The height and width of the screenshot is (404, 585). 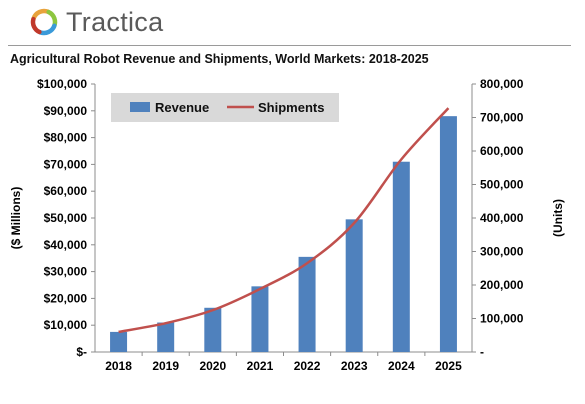 I want to click on y-axis-tick-label: $80,000, so click(x=66, y=138).